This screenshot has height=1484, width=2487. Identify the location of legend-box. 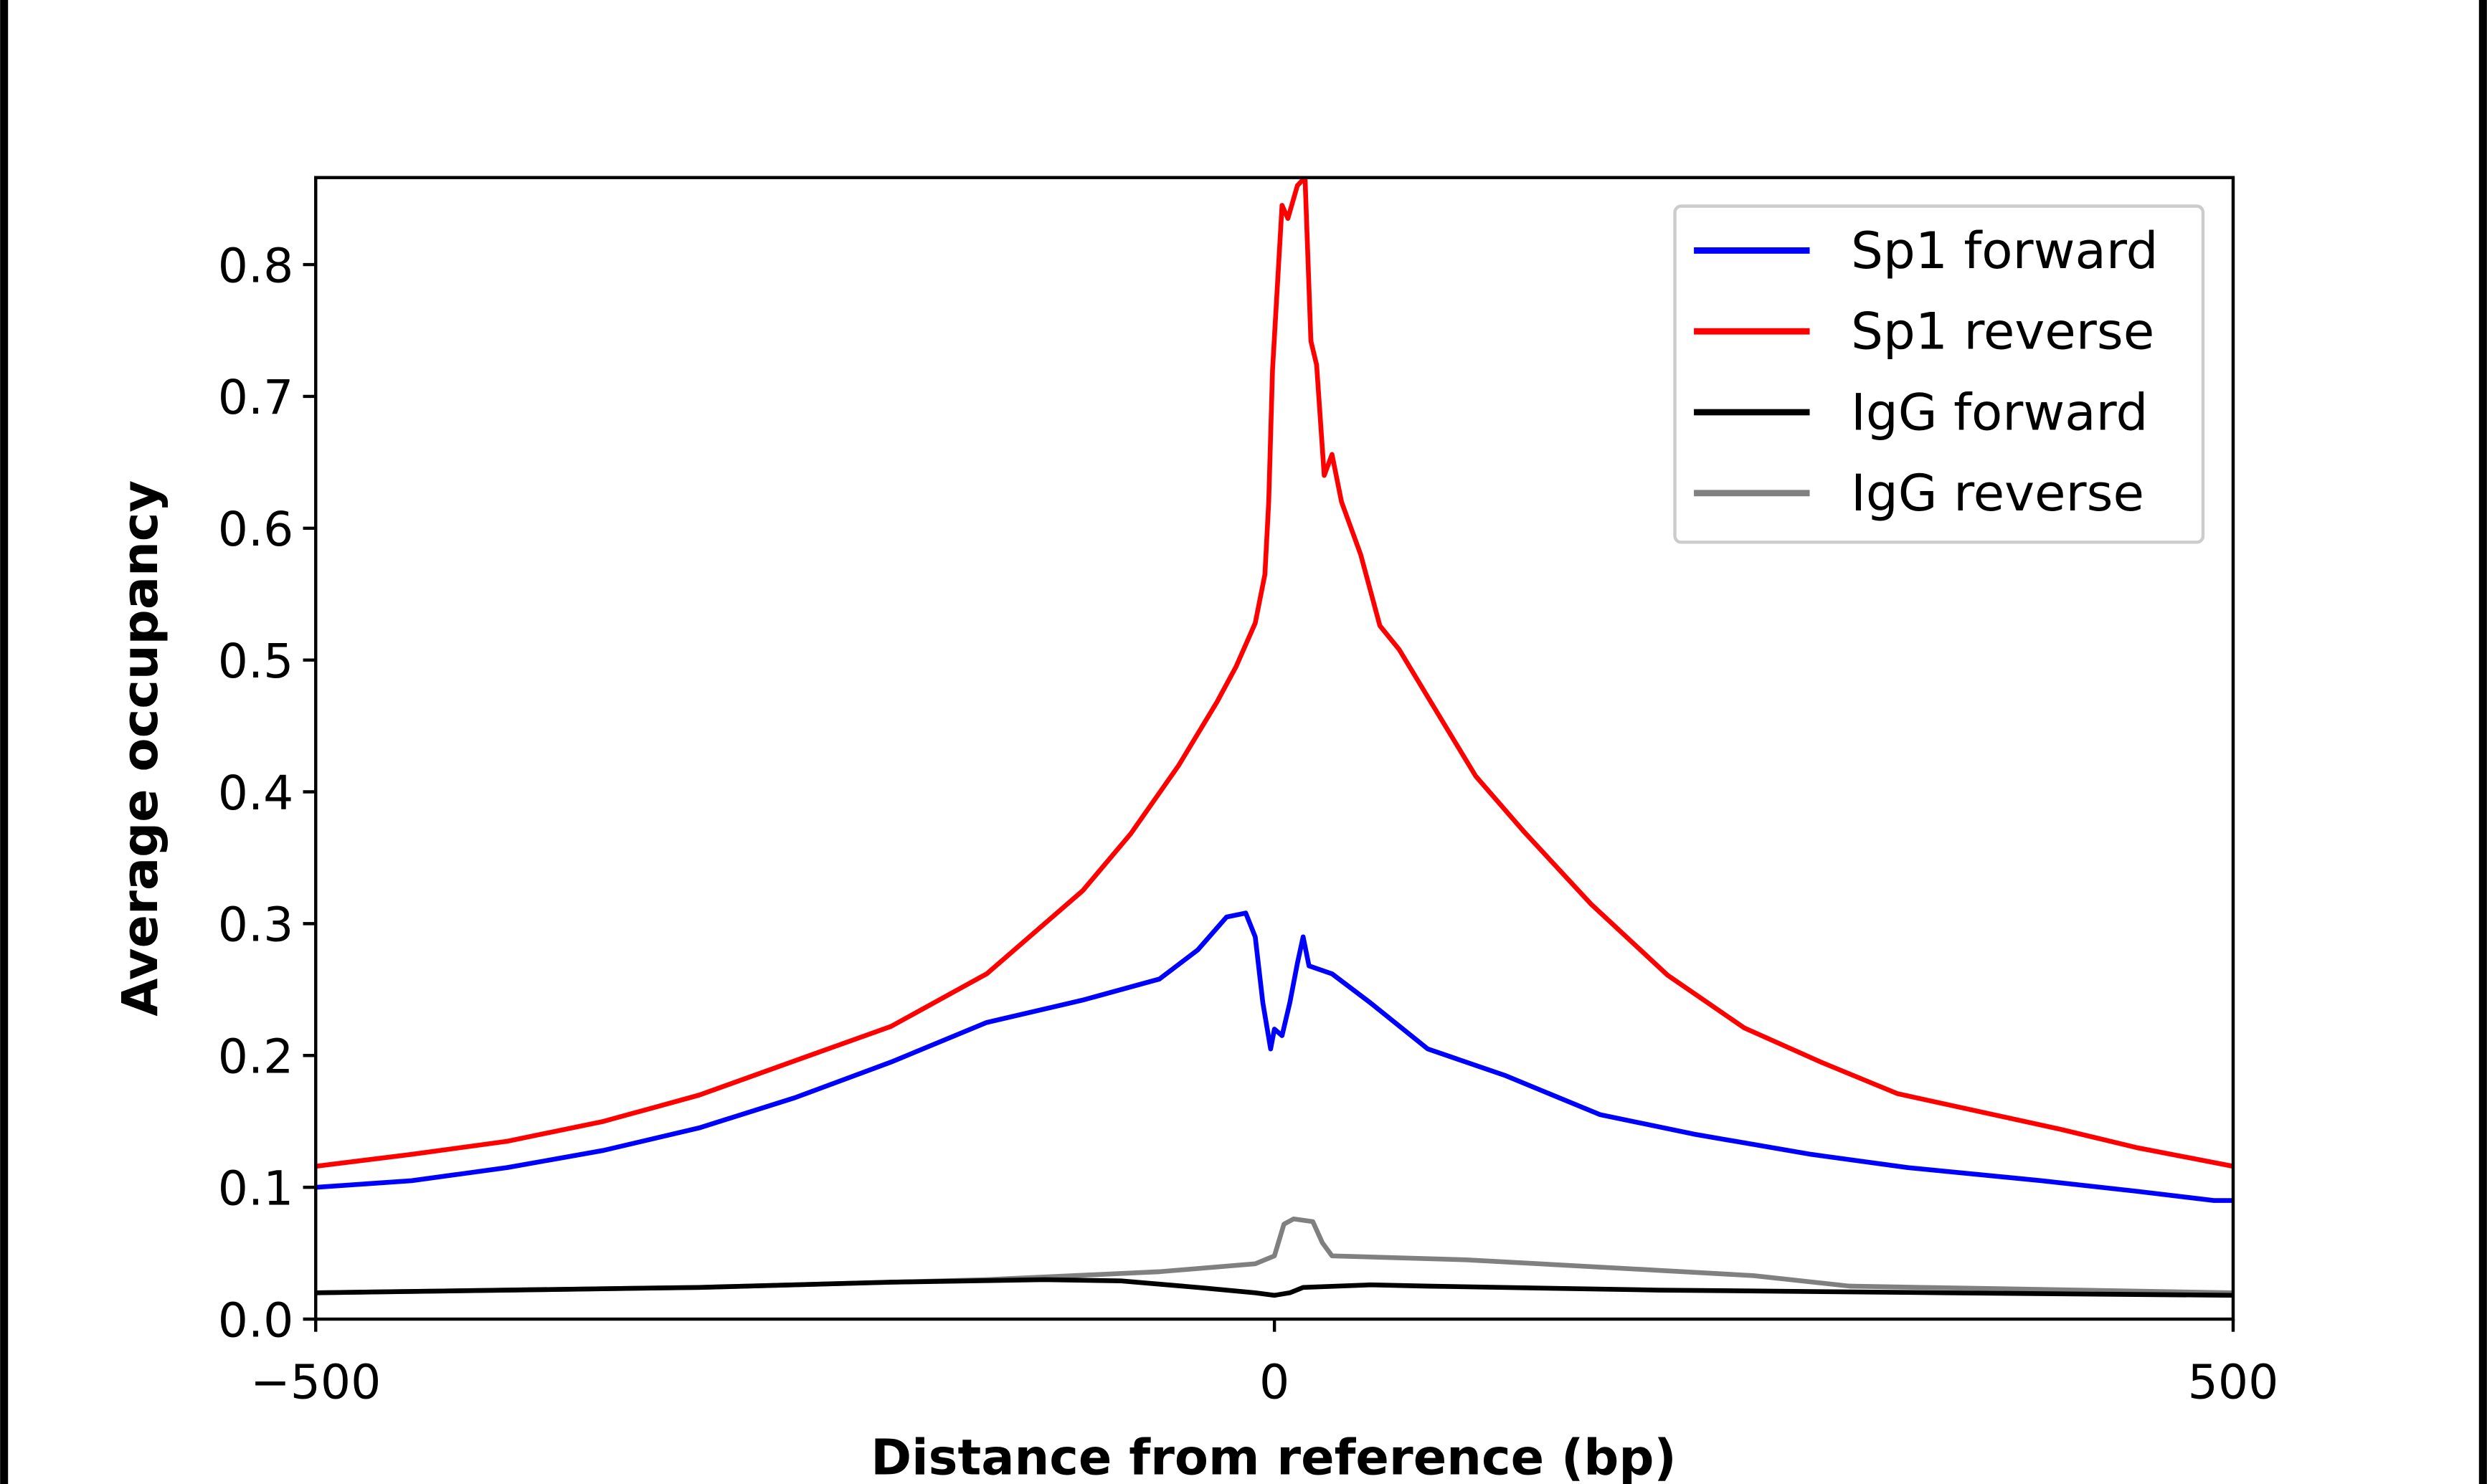
(1939, 374).